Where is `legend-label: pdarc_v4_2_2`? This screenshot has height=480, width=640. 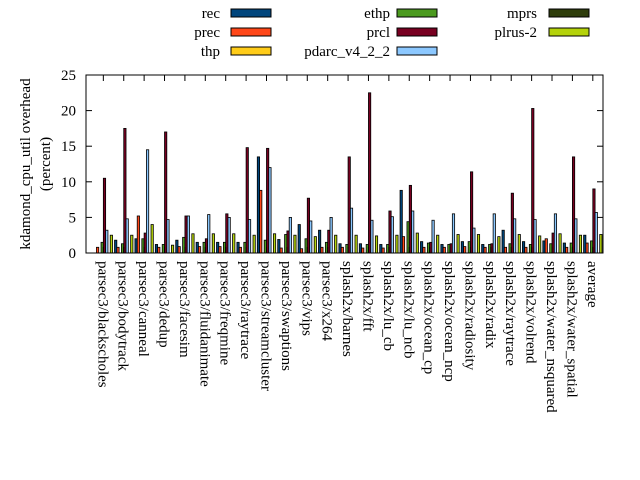
legend-label: pdarc_v4_2_2 is located at coordinates (347, 52).